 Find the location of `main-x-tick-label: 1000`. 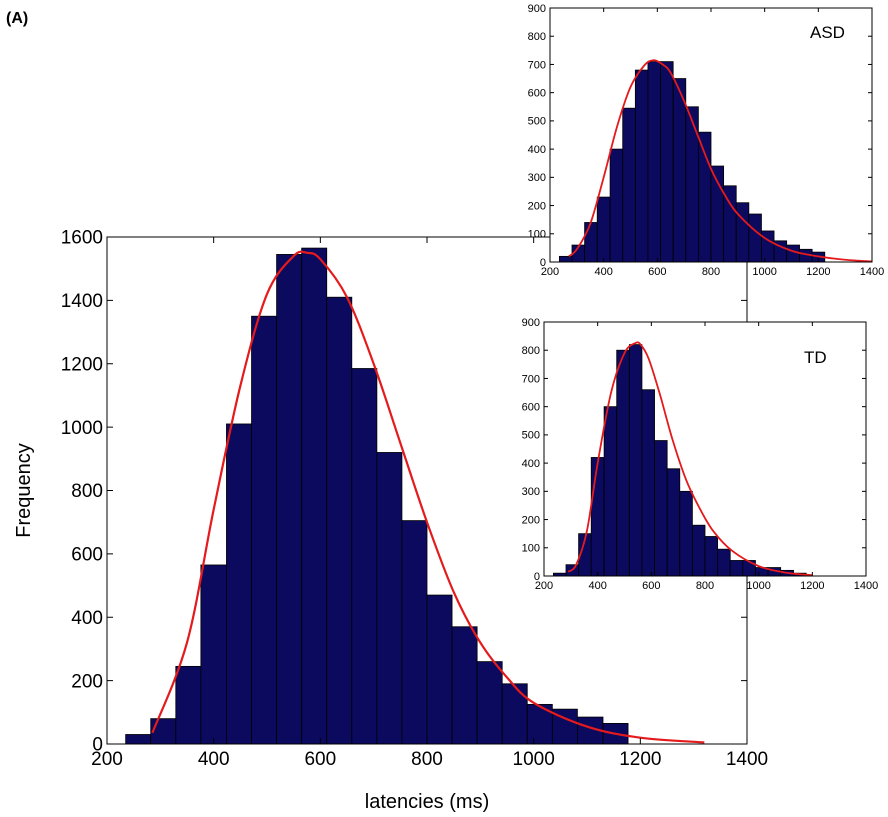

main-x-tick-label: 1000 is located at coordinates (534, 759).